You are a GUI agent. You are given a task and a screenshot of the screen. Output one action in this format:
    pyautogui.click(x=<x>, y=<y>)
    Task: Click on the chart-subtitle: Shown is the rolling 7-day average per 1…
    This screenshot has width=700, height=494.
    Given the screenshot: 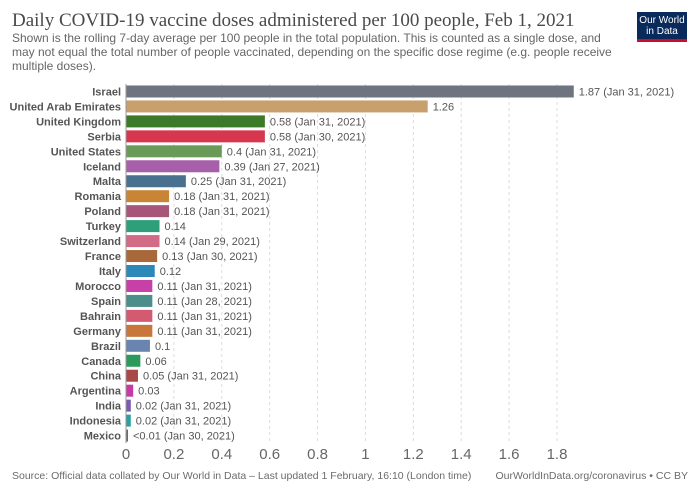 What is the action you would take?
    pyautogui.click(x=312, y=52)
    